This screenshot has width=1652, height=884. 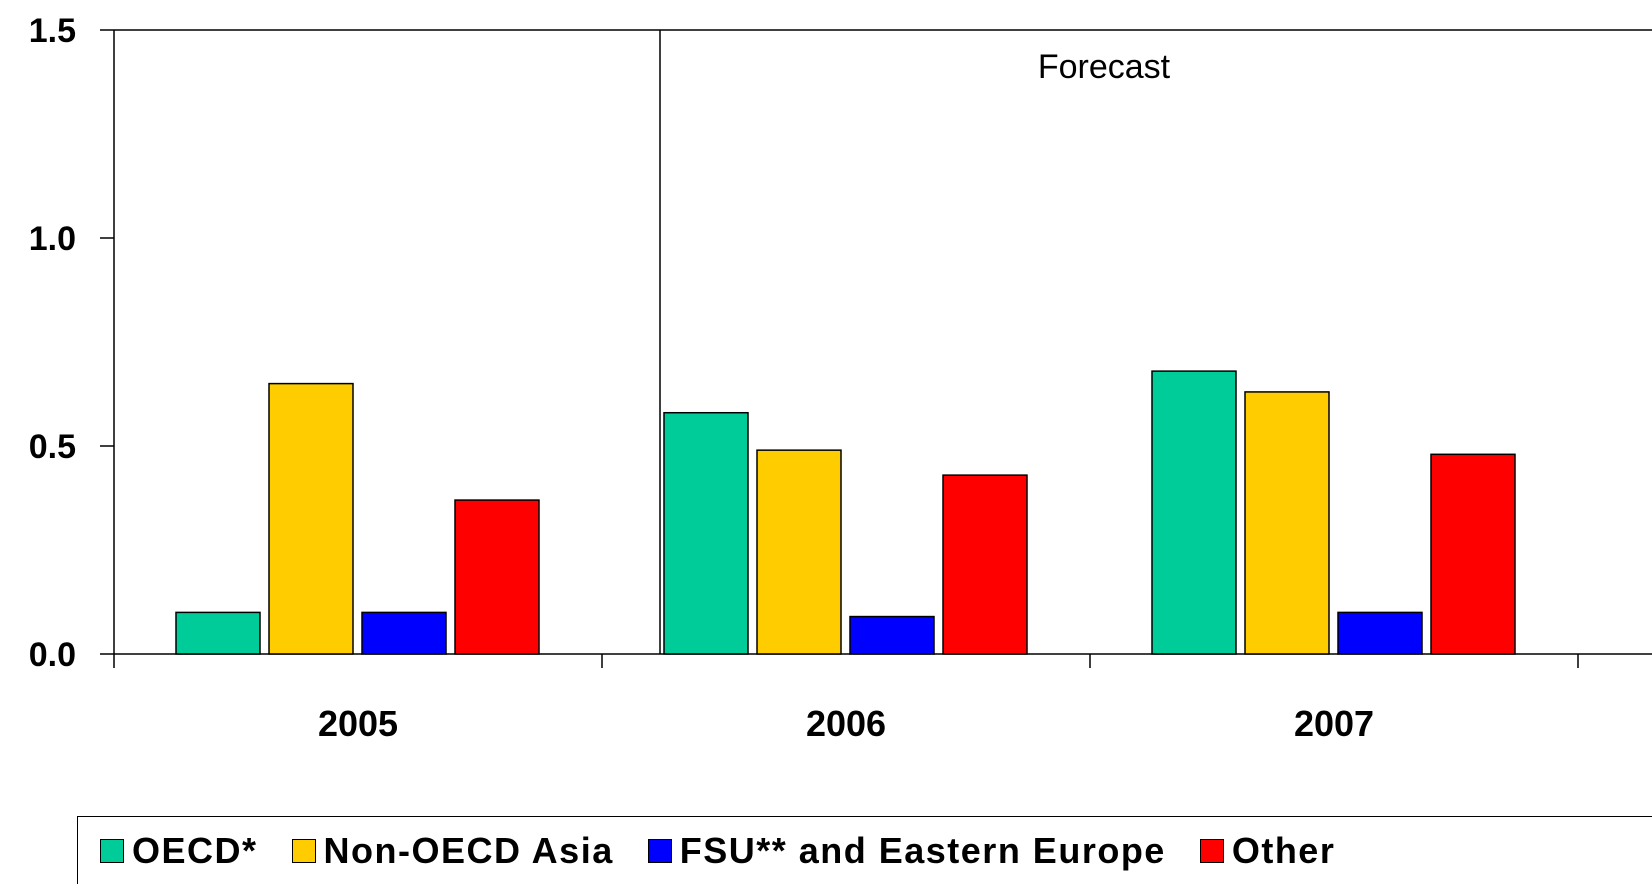 I want to click on legend-label: OECD*, so click(x=195, y=850).